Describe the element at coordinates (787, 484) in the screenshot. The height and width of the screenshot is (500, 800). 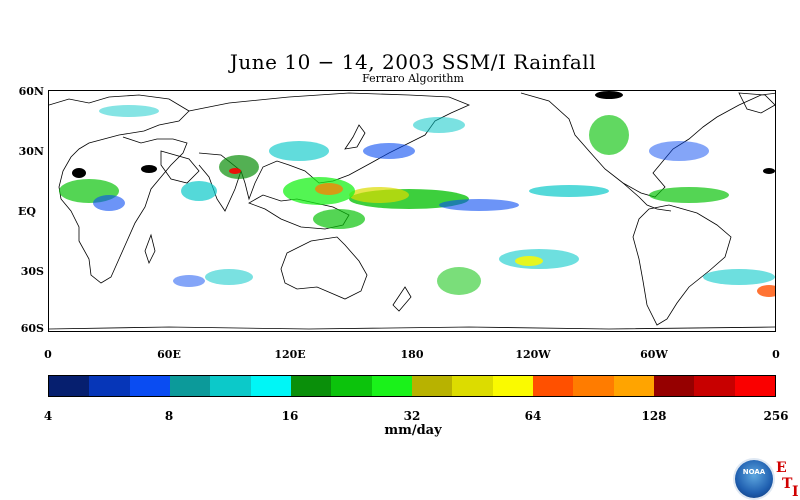
I see `corner-letter-t: T` at that location.